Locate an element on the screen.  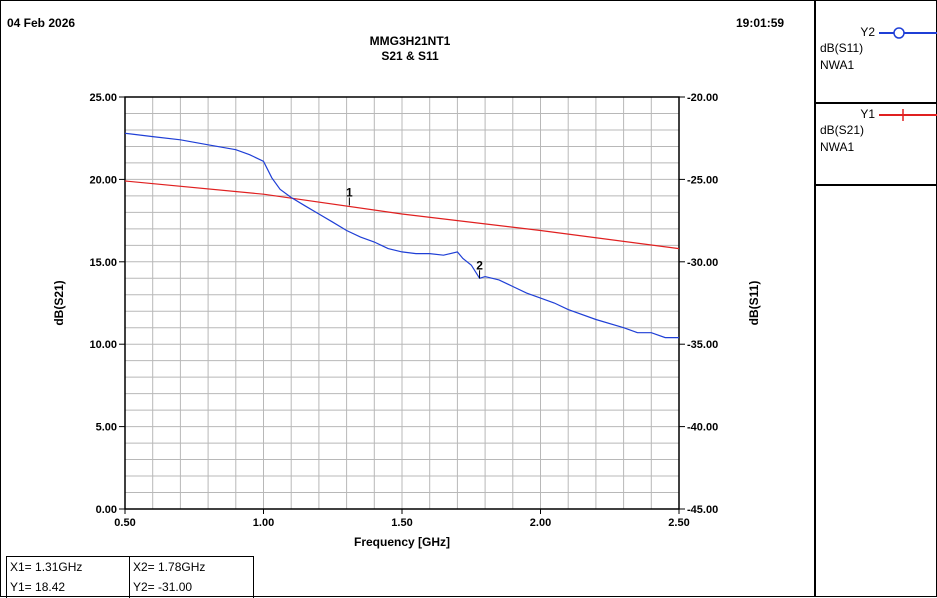
date-label: 04 Feb 2026 is located at coordinates (41, 23).